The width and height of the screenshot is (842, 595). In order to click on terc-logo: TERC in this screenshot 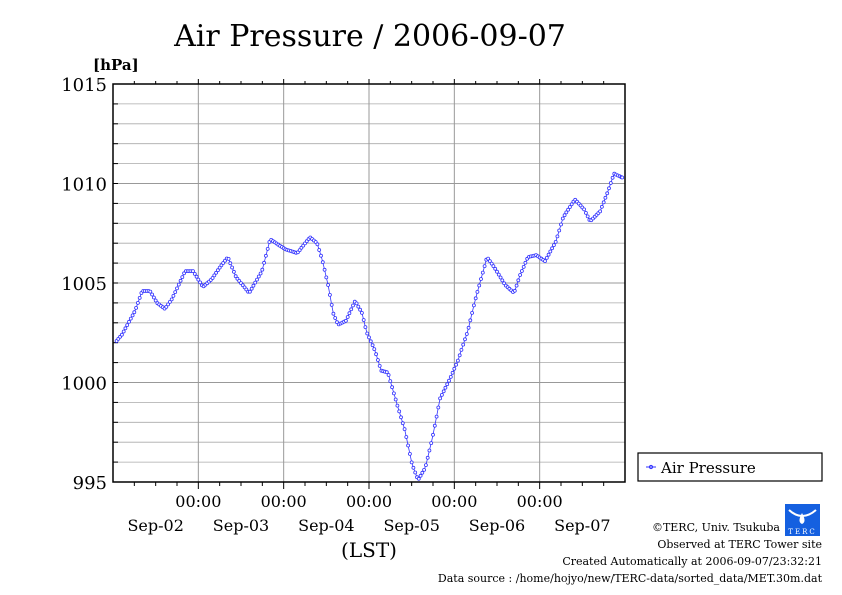, I will do `click(802, 520)`.